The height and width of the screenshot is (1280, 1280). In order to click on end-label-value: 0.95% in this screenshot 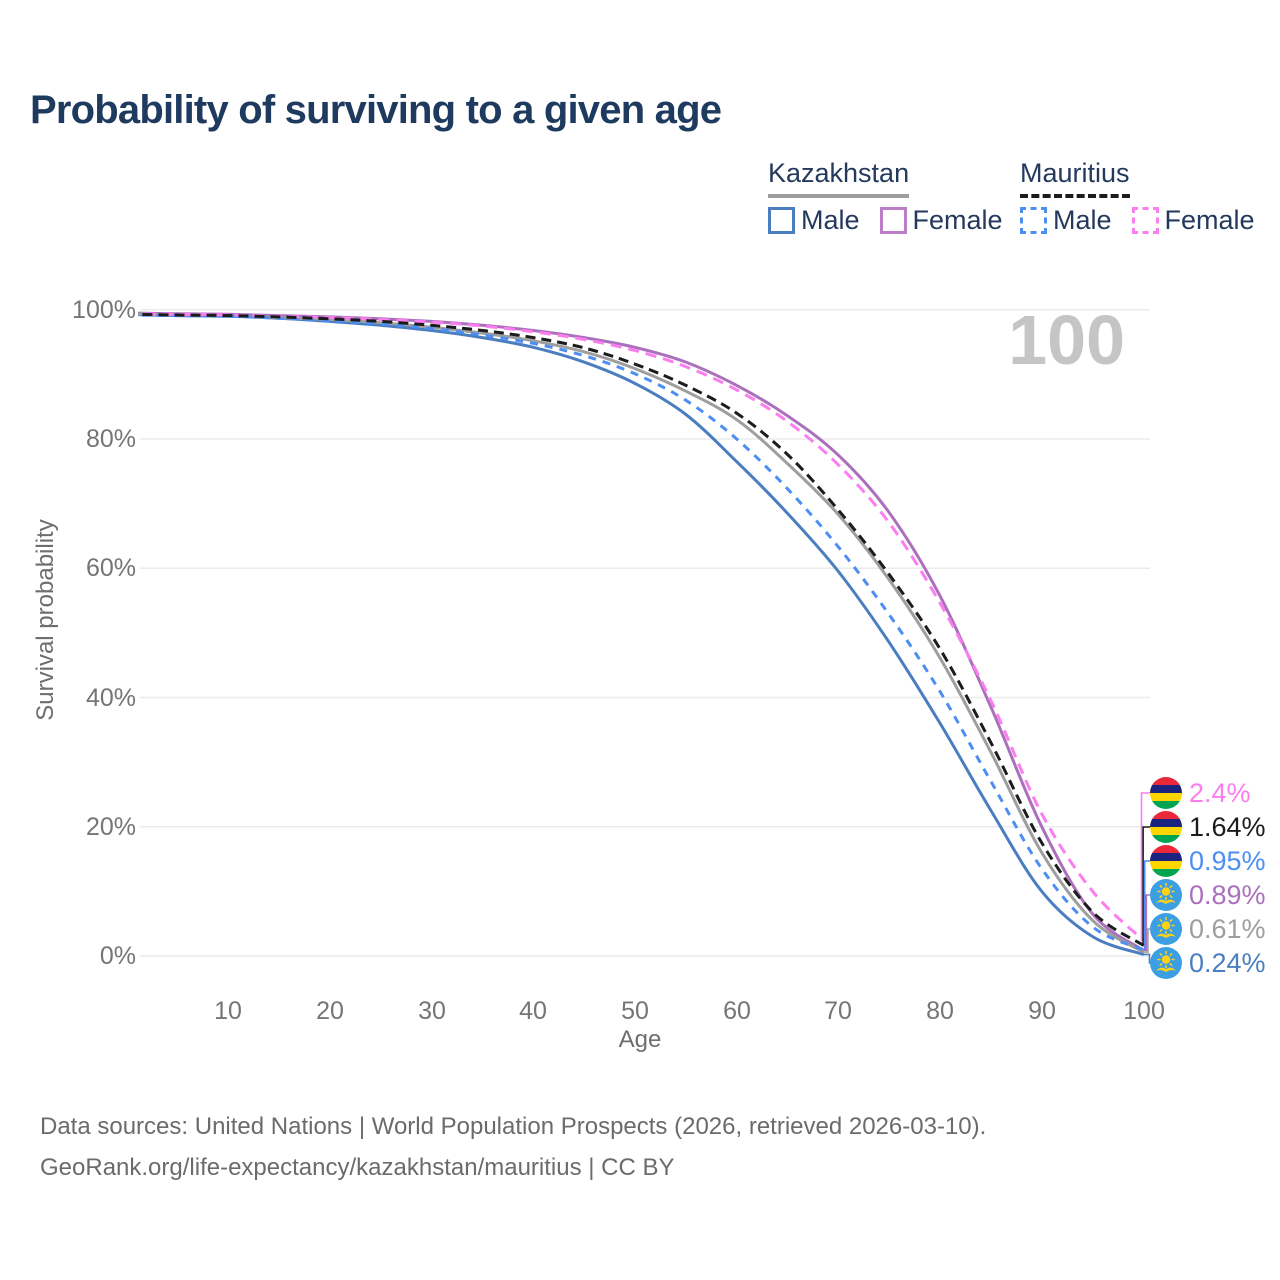, I will do `click(1227, 861)`.